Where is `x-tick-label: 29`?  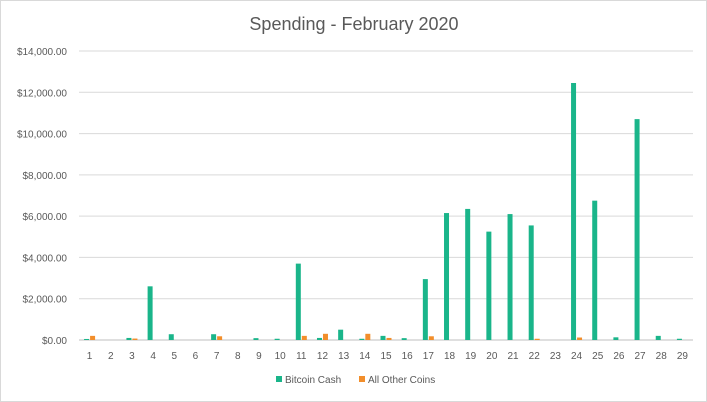 x-tick-label: 29 is located at coordinates (683, 356).